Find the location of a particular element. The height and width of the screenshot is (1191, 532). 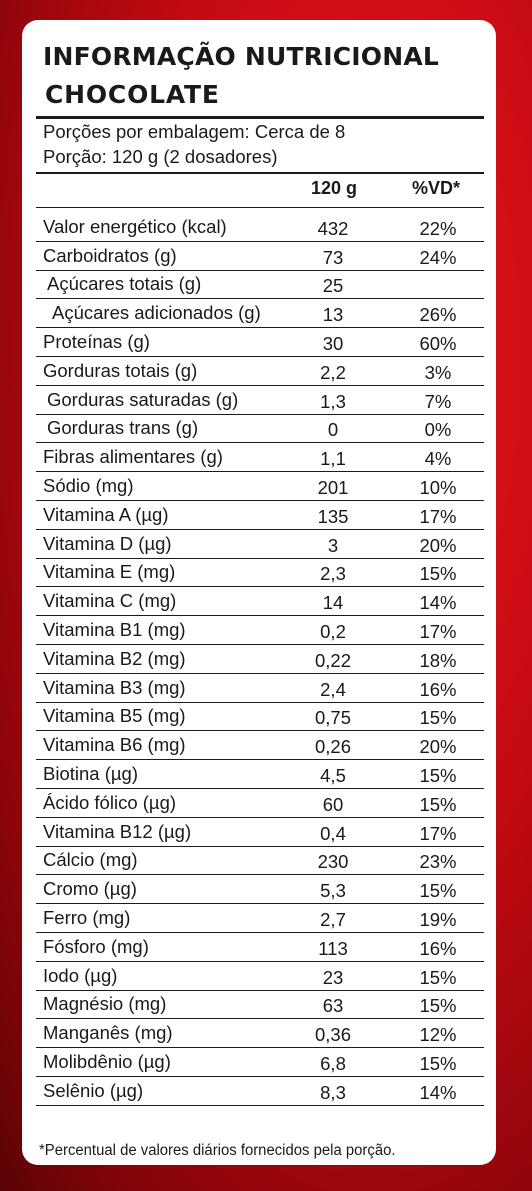

nutrient-amount: 201 is located at coordinates (333, 487).